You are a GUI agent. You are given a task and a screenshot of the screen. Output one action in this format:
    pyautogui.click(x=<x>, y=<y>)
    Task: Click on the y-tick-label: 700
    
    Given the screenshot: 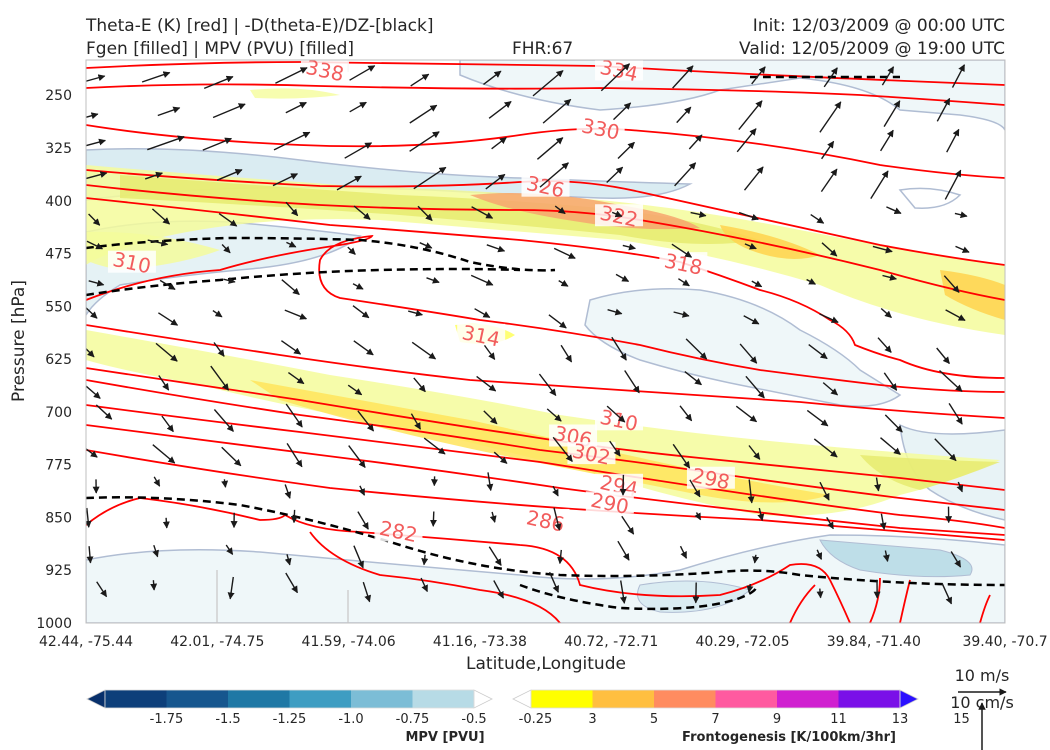 What is the action you would take?
    pyautogui.click(x=58, y=413)
    